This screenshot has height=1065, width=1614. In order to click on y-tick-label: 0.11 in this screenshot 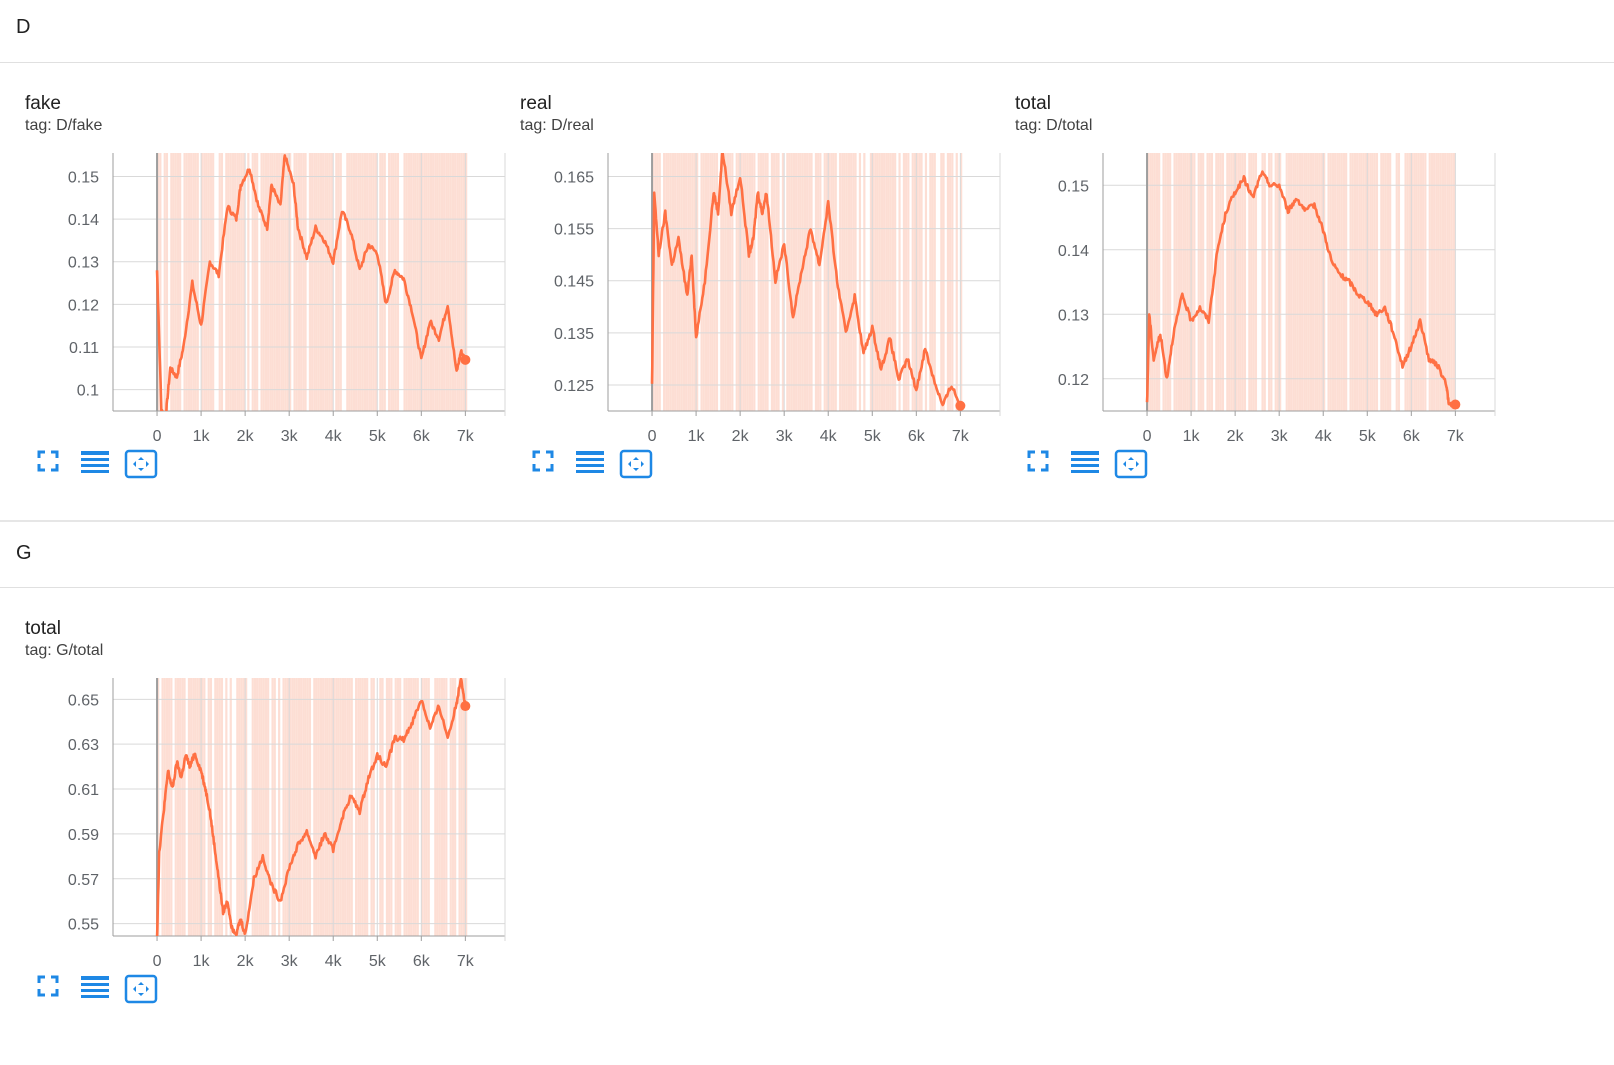, I will do `click(84, 348)`.